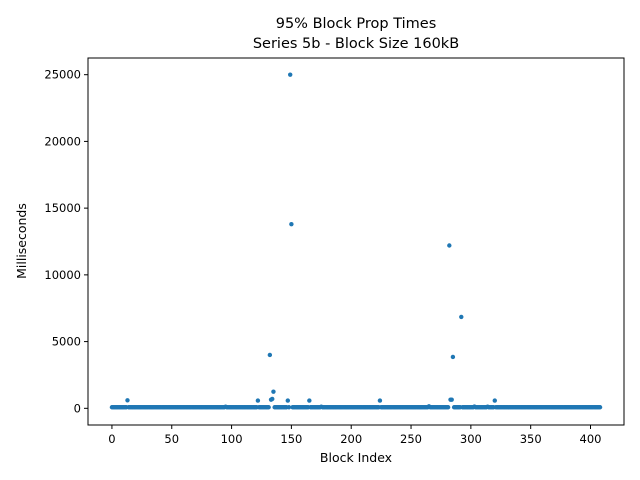  What do you see at coordinates (291, 439) in the screenshot?
I see `x-tick-label: 150` at bounding box center [291, 439].